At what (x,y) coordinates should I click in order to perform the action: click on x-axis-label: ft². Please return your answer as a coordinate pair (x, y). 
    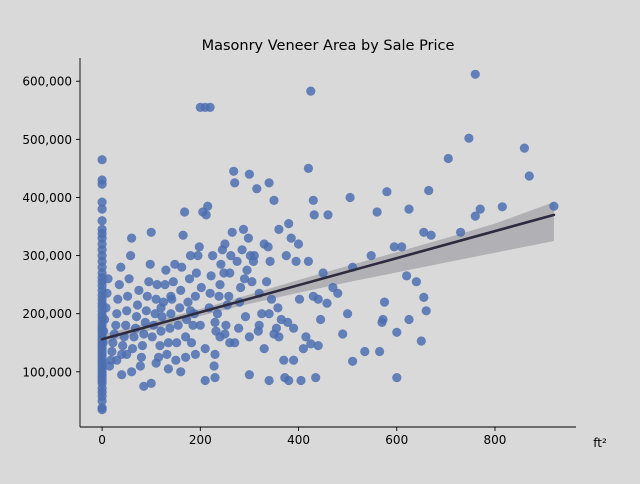
    Looking at the image, I should click on (600, 443).